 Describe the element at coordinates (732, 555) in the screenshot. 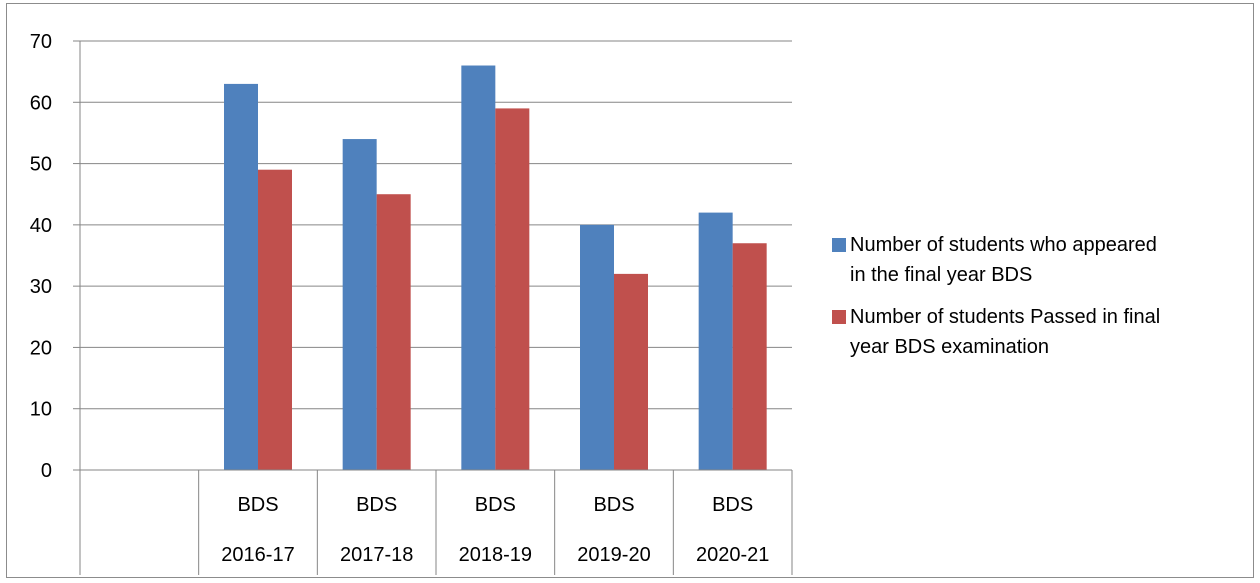

I see `category-label-bottom: 2020-21` at that location.